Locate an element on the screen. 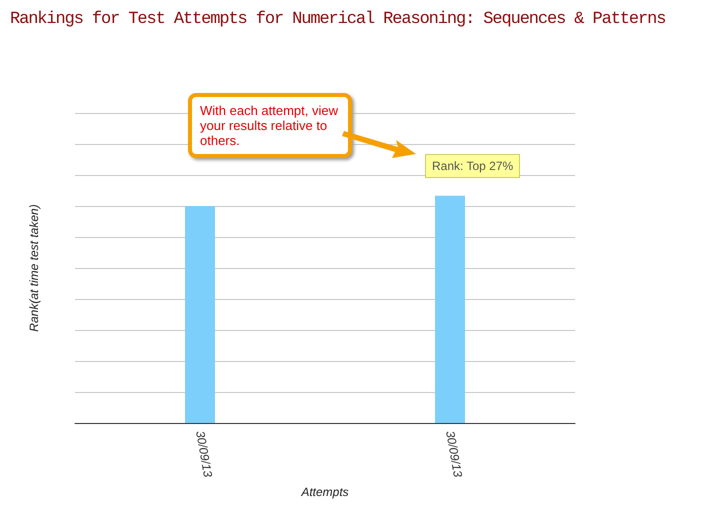  y-axis-title: Rank(at time test taken) is located at coordinates (34, 268).